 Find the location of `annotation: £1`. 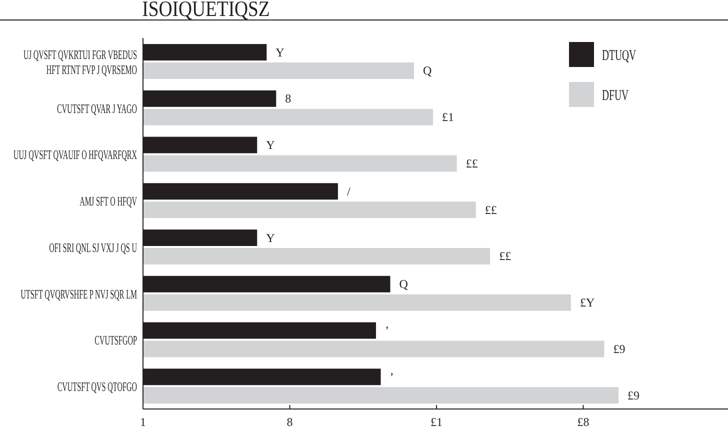

annotation: £1 is located at coordinates (448, 117).